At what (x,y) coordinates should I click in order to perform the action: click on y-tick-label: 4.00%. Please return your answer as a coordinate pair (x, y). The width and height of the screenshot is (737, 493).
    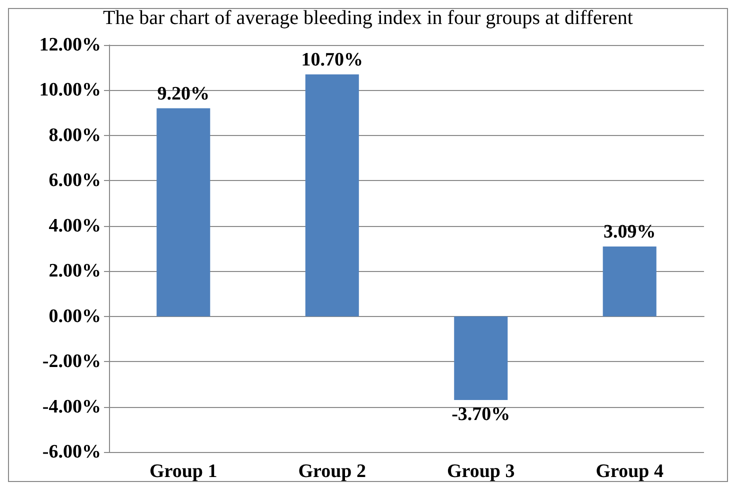
    Looking at the image, I should click on (74, 225).